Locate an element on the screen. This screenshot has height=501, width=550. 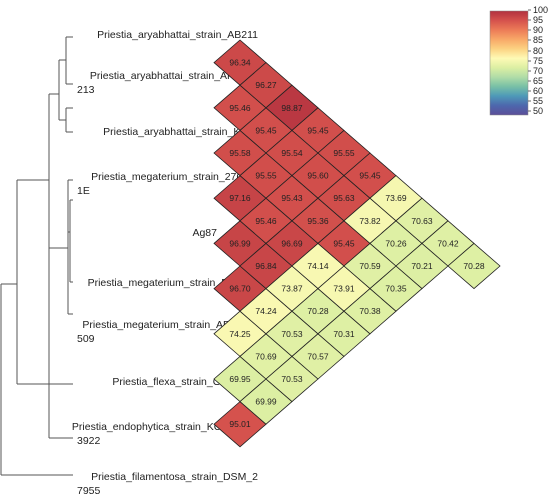
taxon-label: Priestia_aryabhattai_strain_K13 is located at coordinates (177, 132).